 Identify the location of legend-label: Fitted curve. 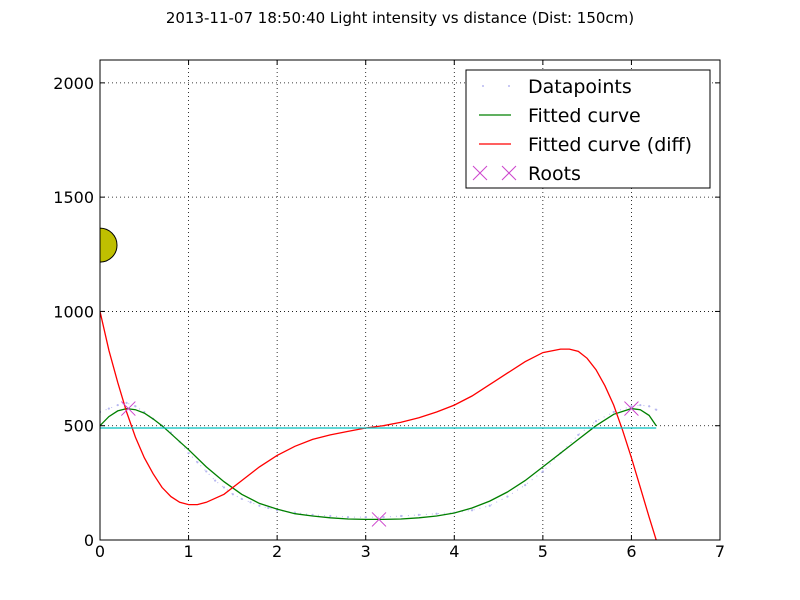
(584, 116).